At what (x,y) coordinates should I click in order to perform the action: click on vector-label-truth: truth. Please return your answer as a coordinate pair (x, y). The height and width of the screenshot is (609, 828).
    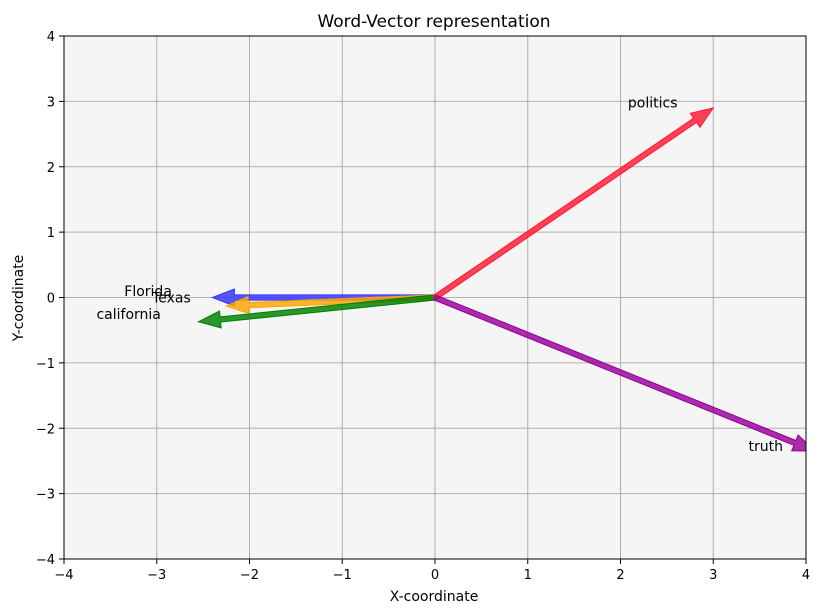
    Looking at the image, I should click on (765, 447).